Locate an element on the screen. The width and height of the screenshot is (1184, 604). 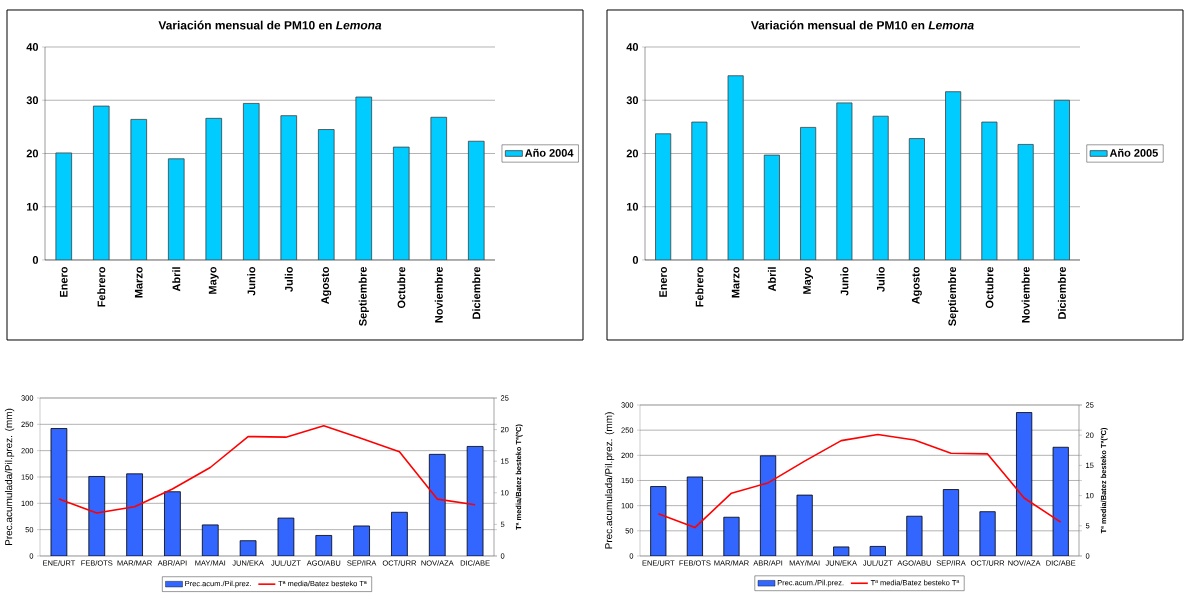
legend-label: Año 2004 is located at coordinates (549, 152).